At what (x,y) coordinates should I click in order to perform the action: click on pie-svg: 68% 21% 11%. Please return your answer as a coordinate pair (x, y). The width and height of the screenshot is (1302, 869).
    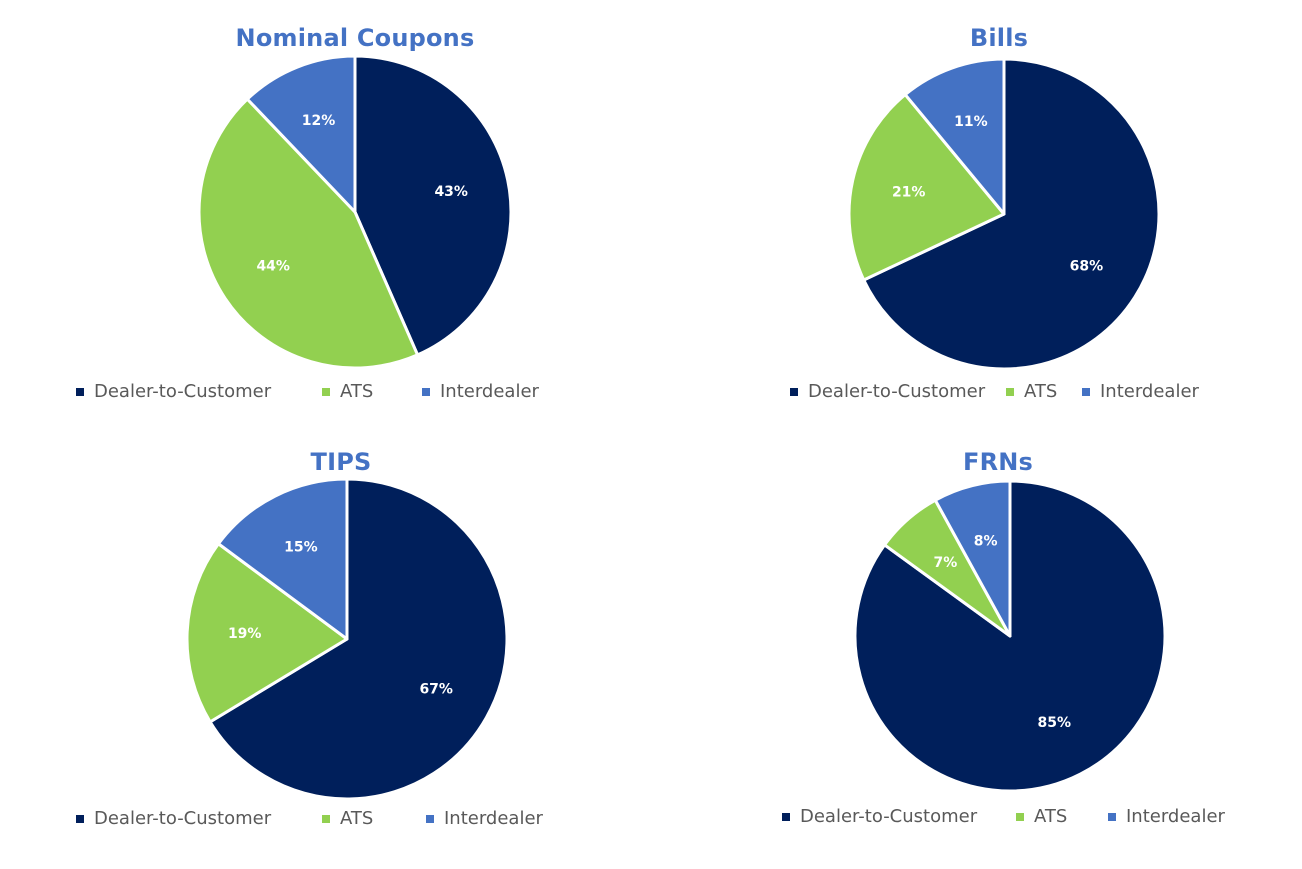
    Looking at the image, I should click on (1004, 214).